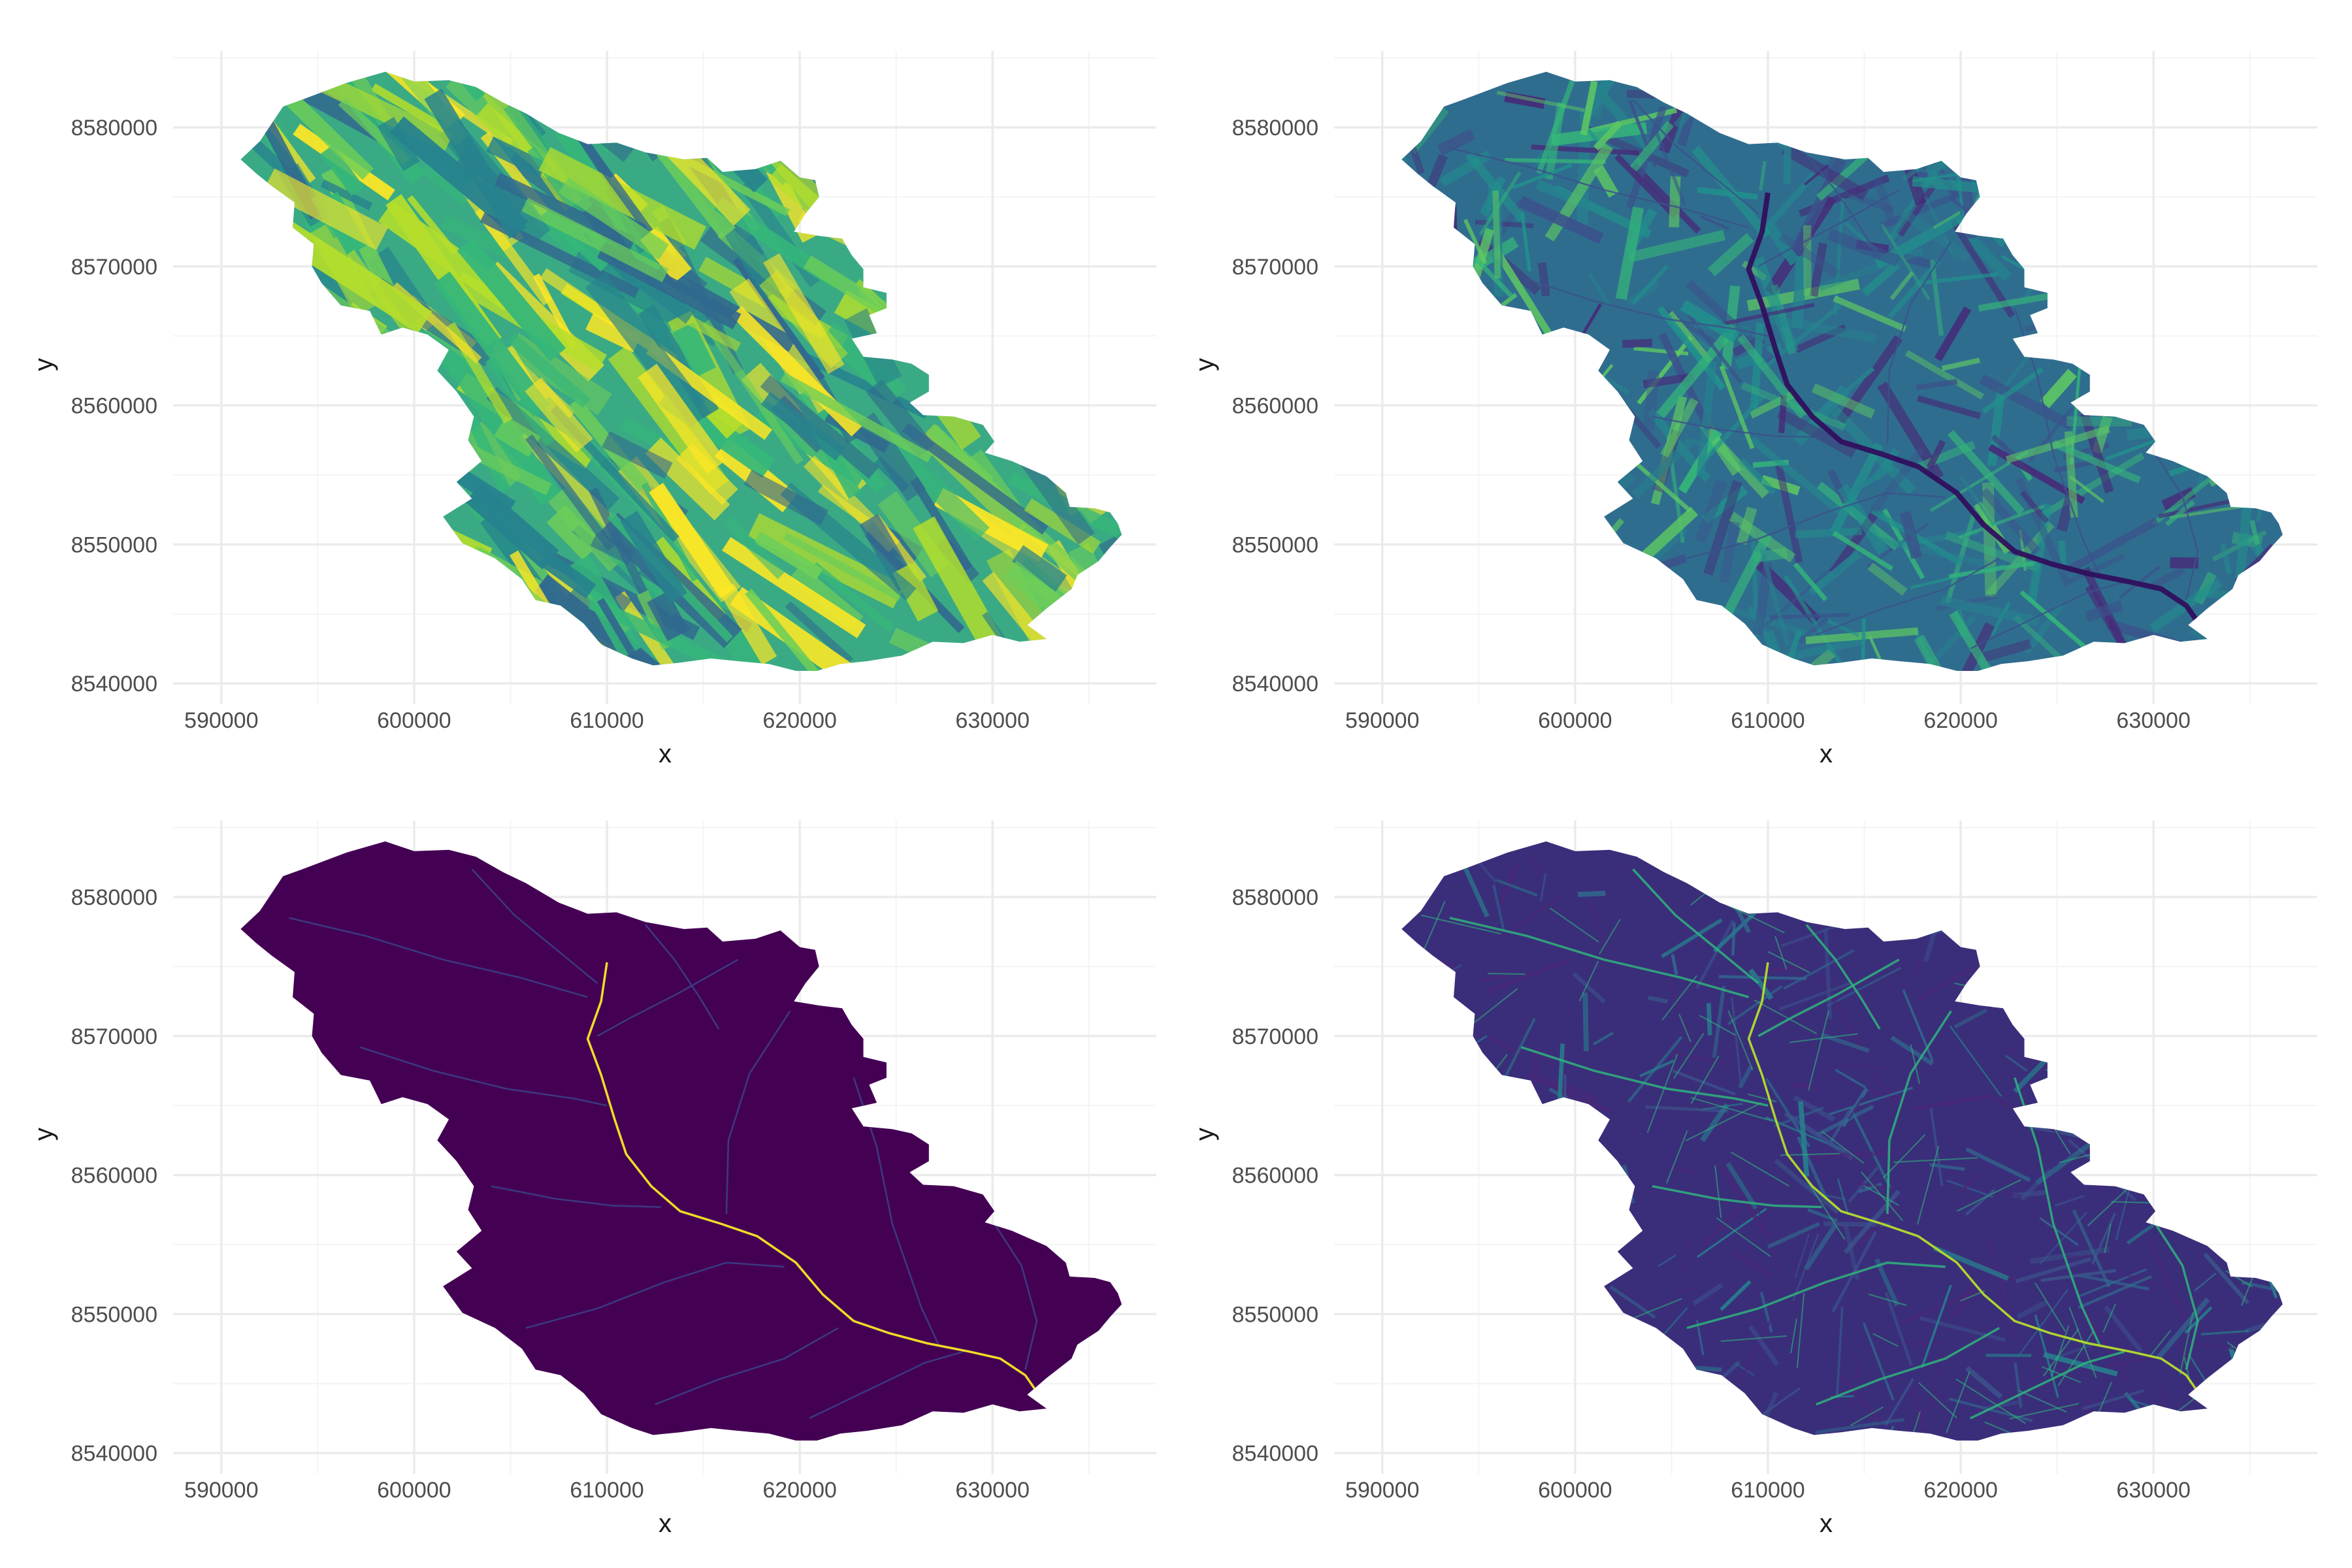 This screenshot has height=1568, width=2352. I want to click on catchment-area, so click(681, 1141).